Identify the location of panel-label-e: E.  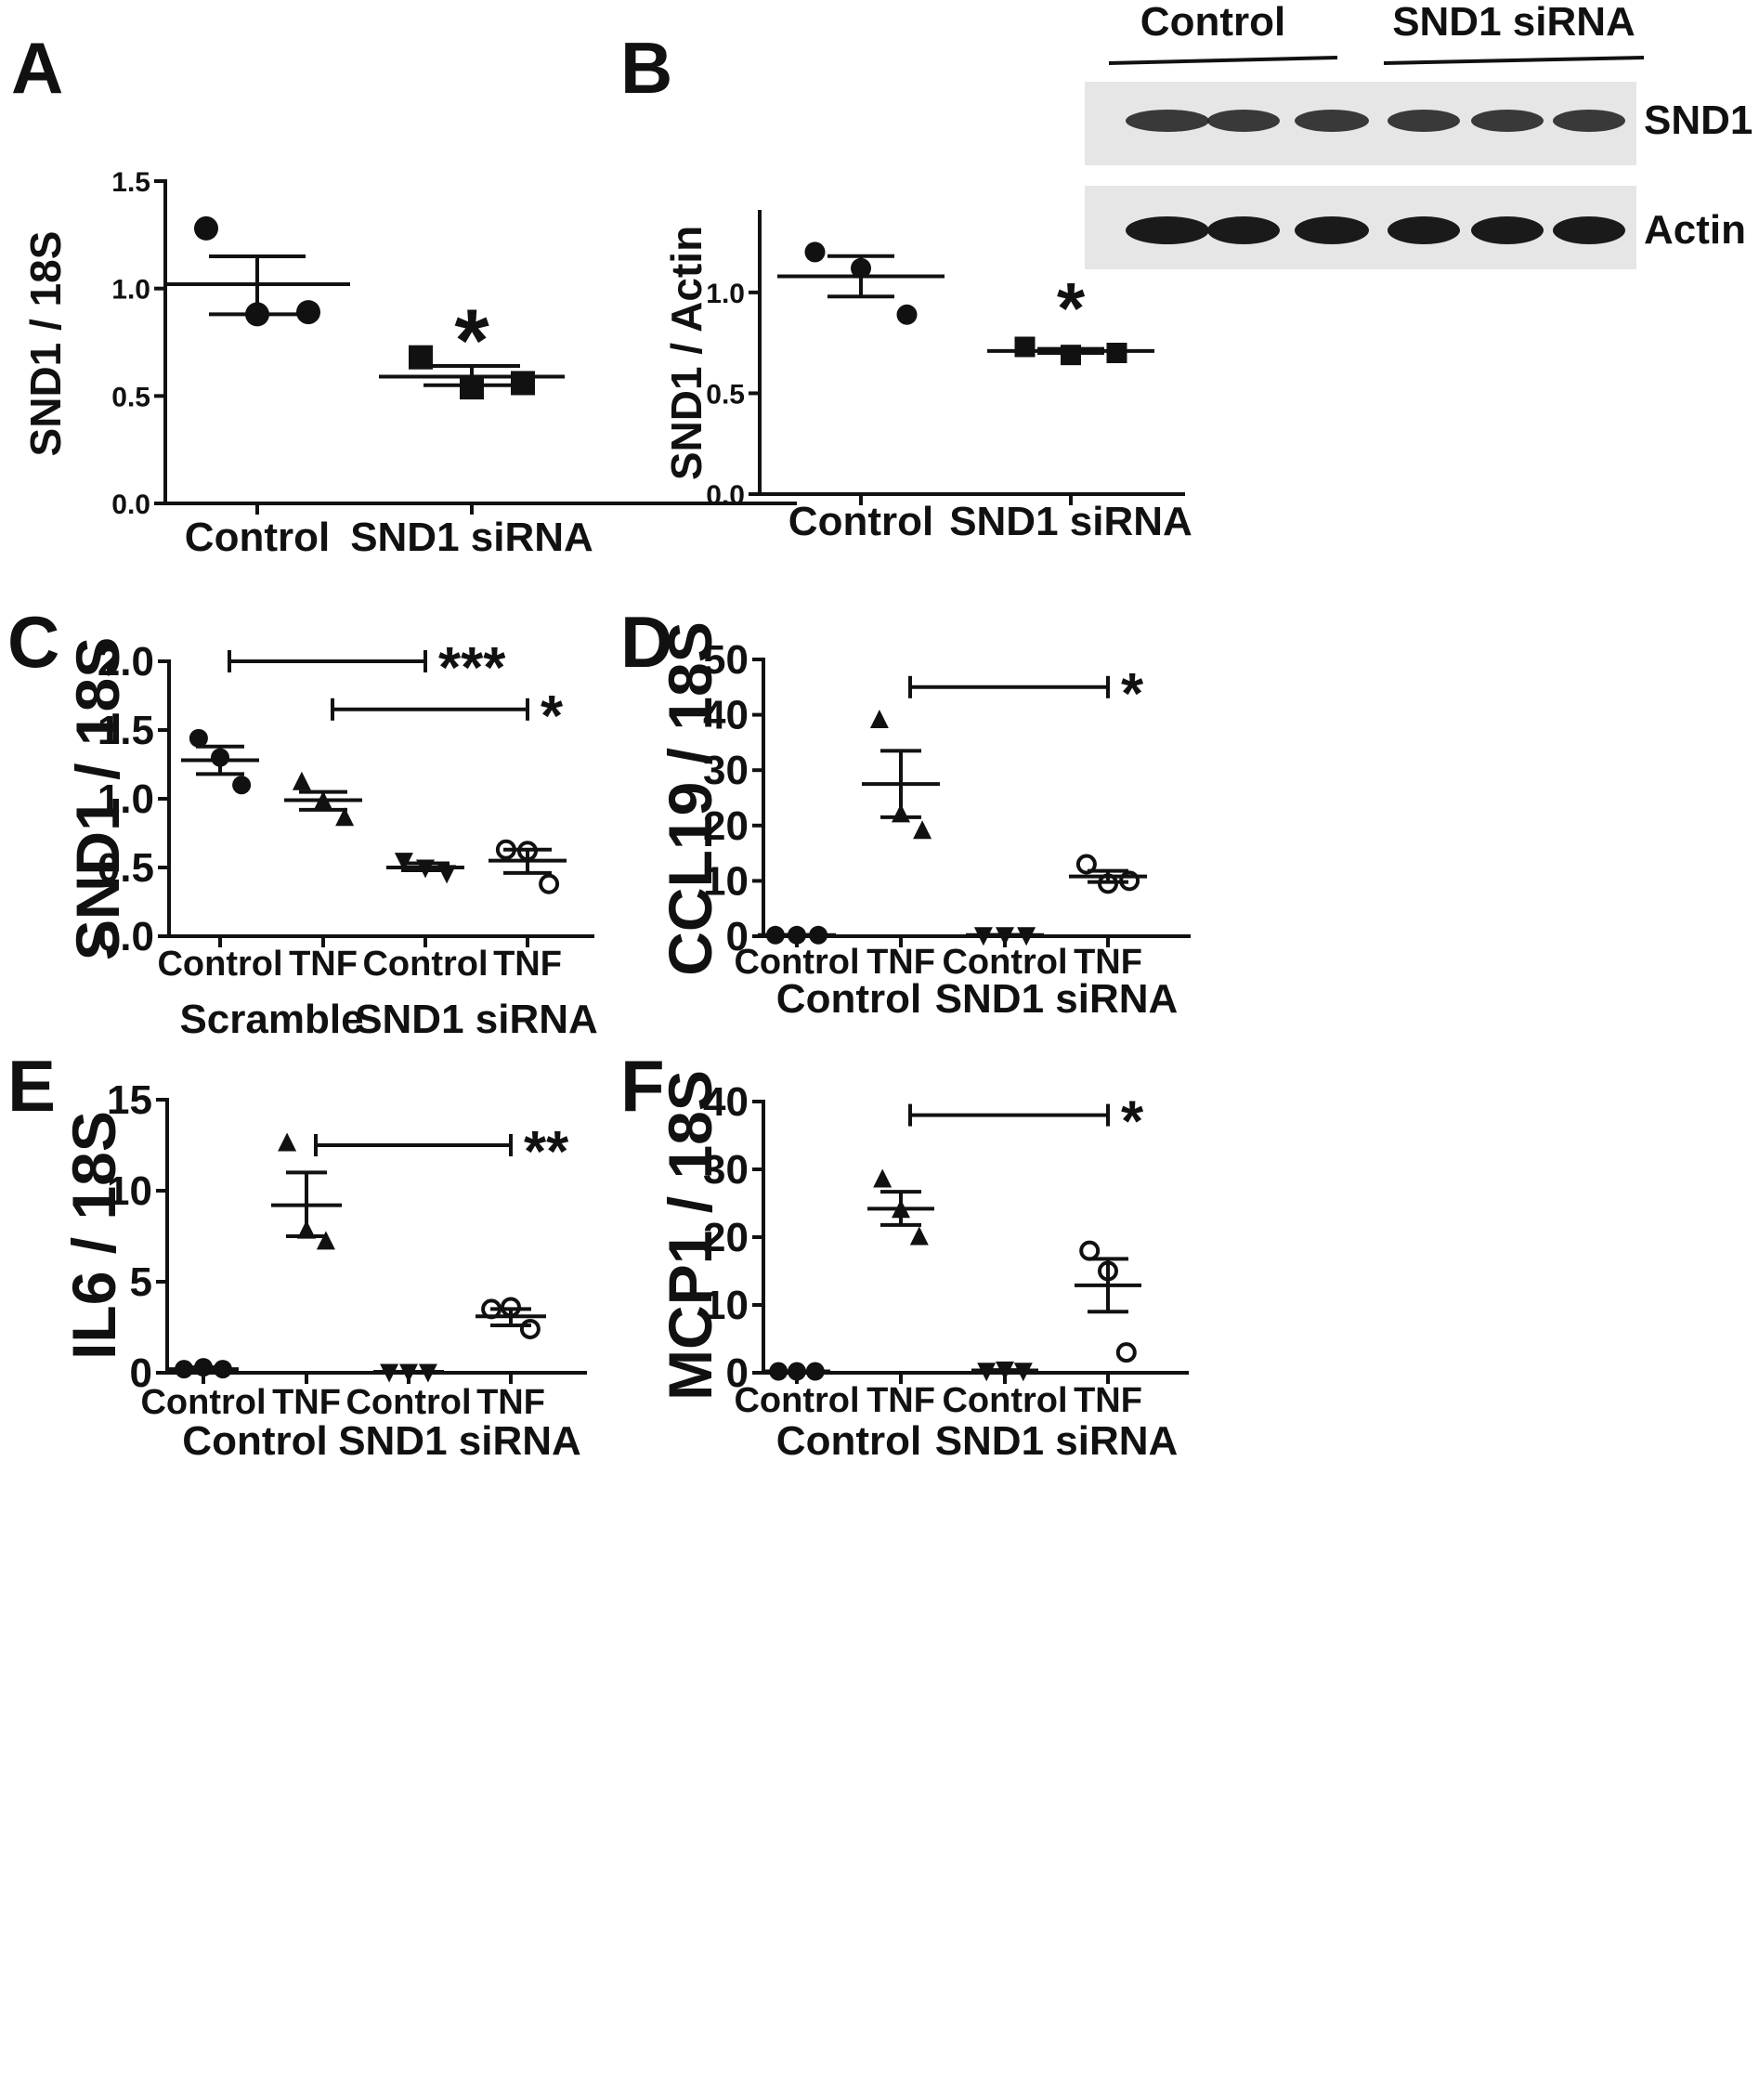
(31, 1086).